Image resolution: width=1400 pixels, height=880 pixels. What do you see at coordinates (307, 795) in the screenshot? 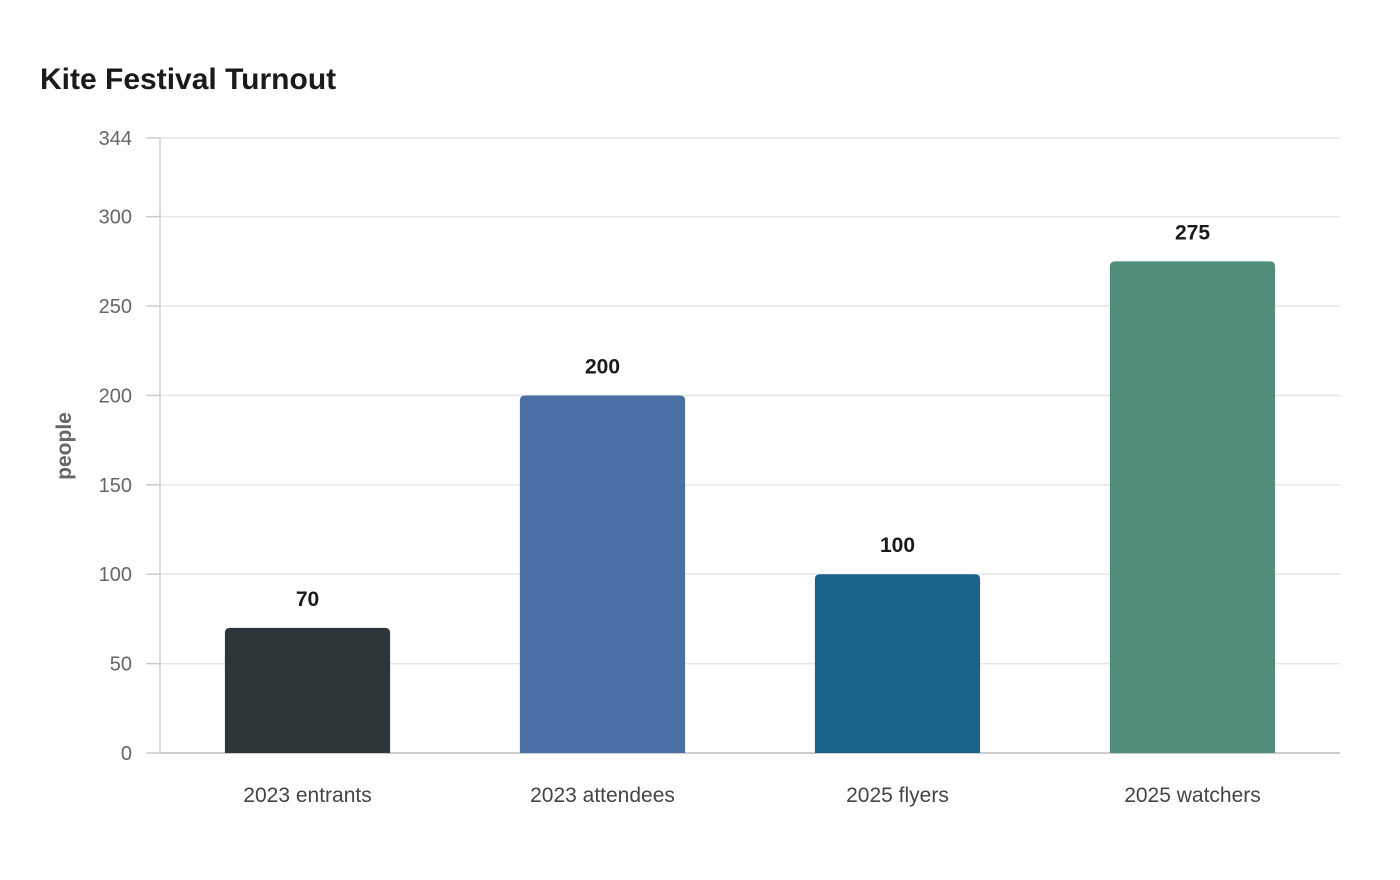
I see `x-tick-label: 2023 entrants` at bounding box center [307, 795].